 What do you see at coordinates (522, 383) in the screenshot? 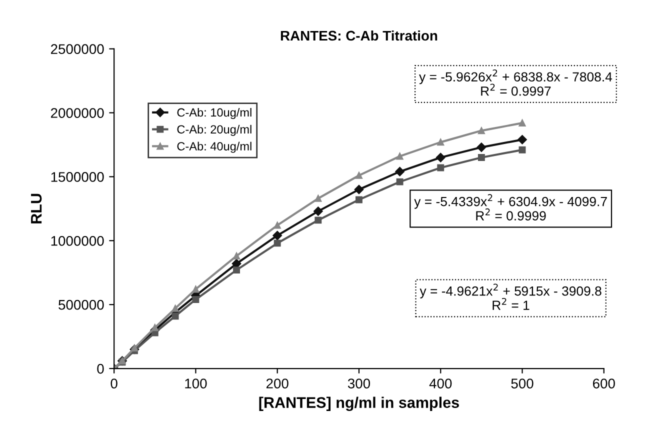
I see `x-tick-label: 500` at bounding box center [522, 383].